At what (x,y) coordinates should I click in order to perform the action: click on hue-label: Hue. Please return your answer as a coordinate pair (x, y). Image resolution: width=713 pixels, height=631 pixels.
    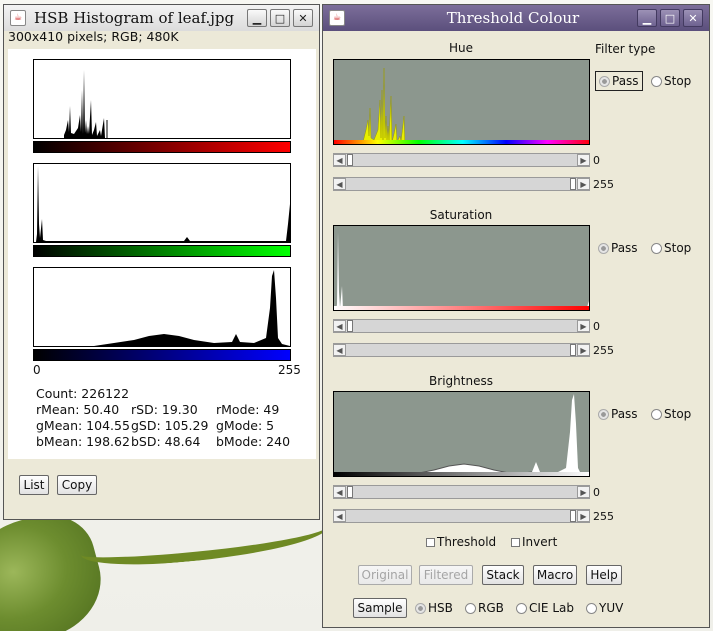
    Looking at the image, I should click on (460, 48).